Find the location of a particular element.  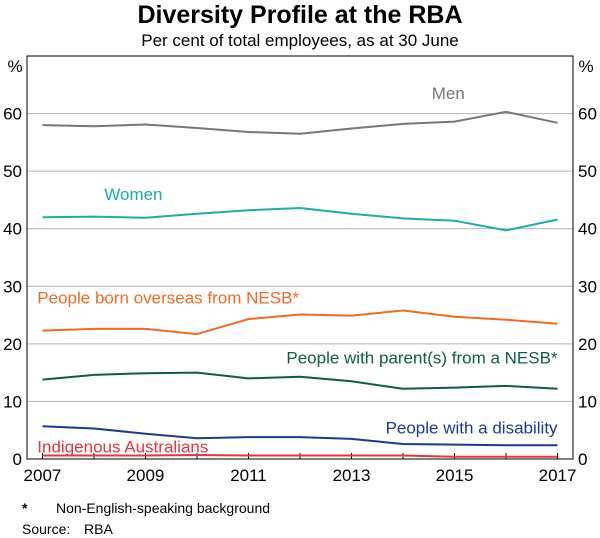

footnote-nesb: * Non-English-speaking background is located at coordinates (146, 508).